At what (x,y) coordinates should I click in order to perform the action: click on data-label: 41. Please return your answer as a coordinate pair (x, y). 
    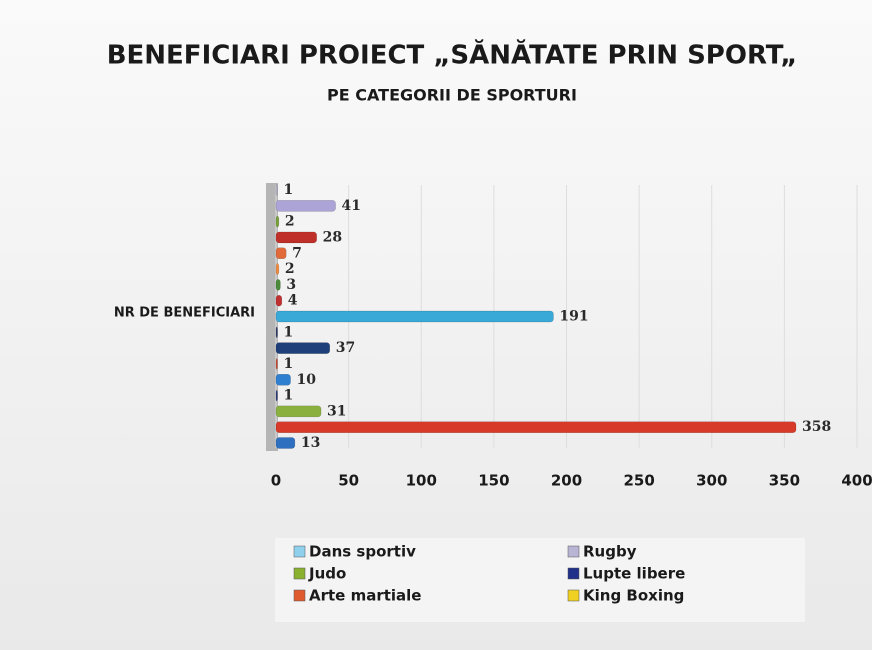
    Looking at the image, I should click on (351, 206).